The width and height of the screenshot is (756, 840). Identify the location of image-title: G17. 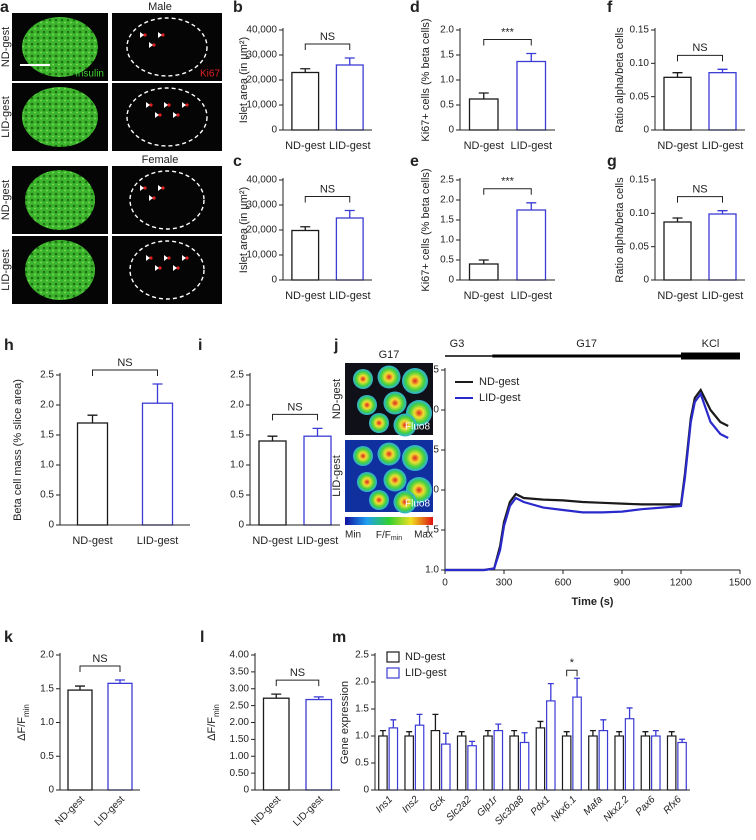
(389, 355).